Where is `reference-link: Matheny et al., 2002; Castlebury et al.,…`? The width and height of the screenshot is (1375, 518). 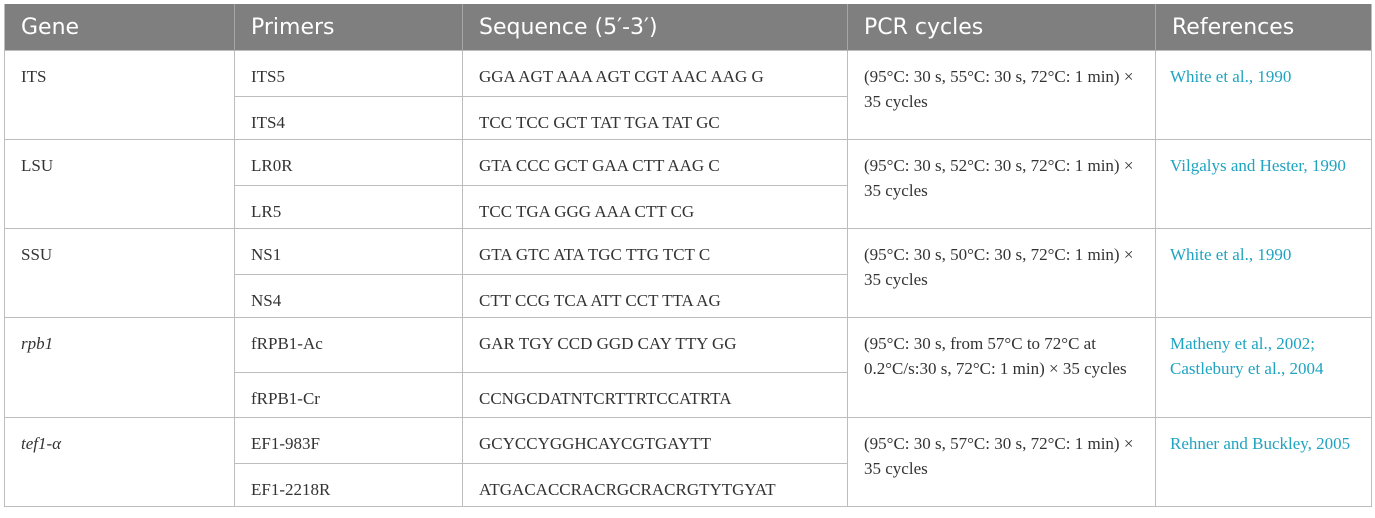 reference-link: Matheny et al., 2002; Castlebury et al.,… is located at coordinates (1263, 367).